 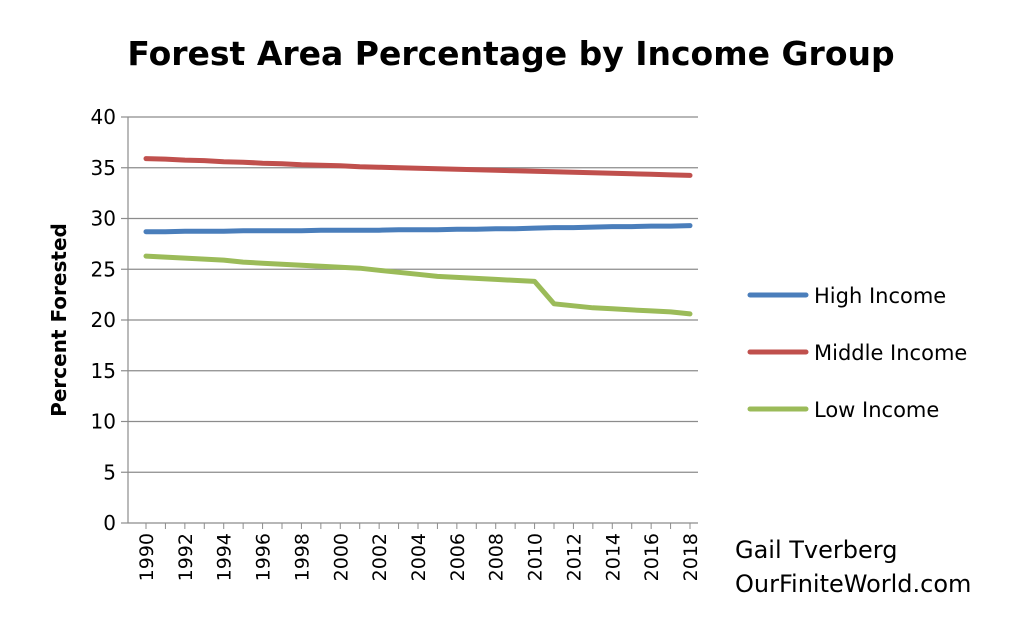 What do you see at coordinates (652, 557) in the screenshot?
I see `x-tick-label: 2016` at bounding box center [652, 557].